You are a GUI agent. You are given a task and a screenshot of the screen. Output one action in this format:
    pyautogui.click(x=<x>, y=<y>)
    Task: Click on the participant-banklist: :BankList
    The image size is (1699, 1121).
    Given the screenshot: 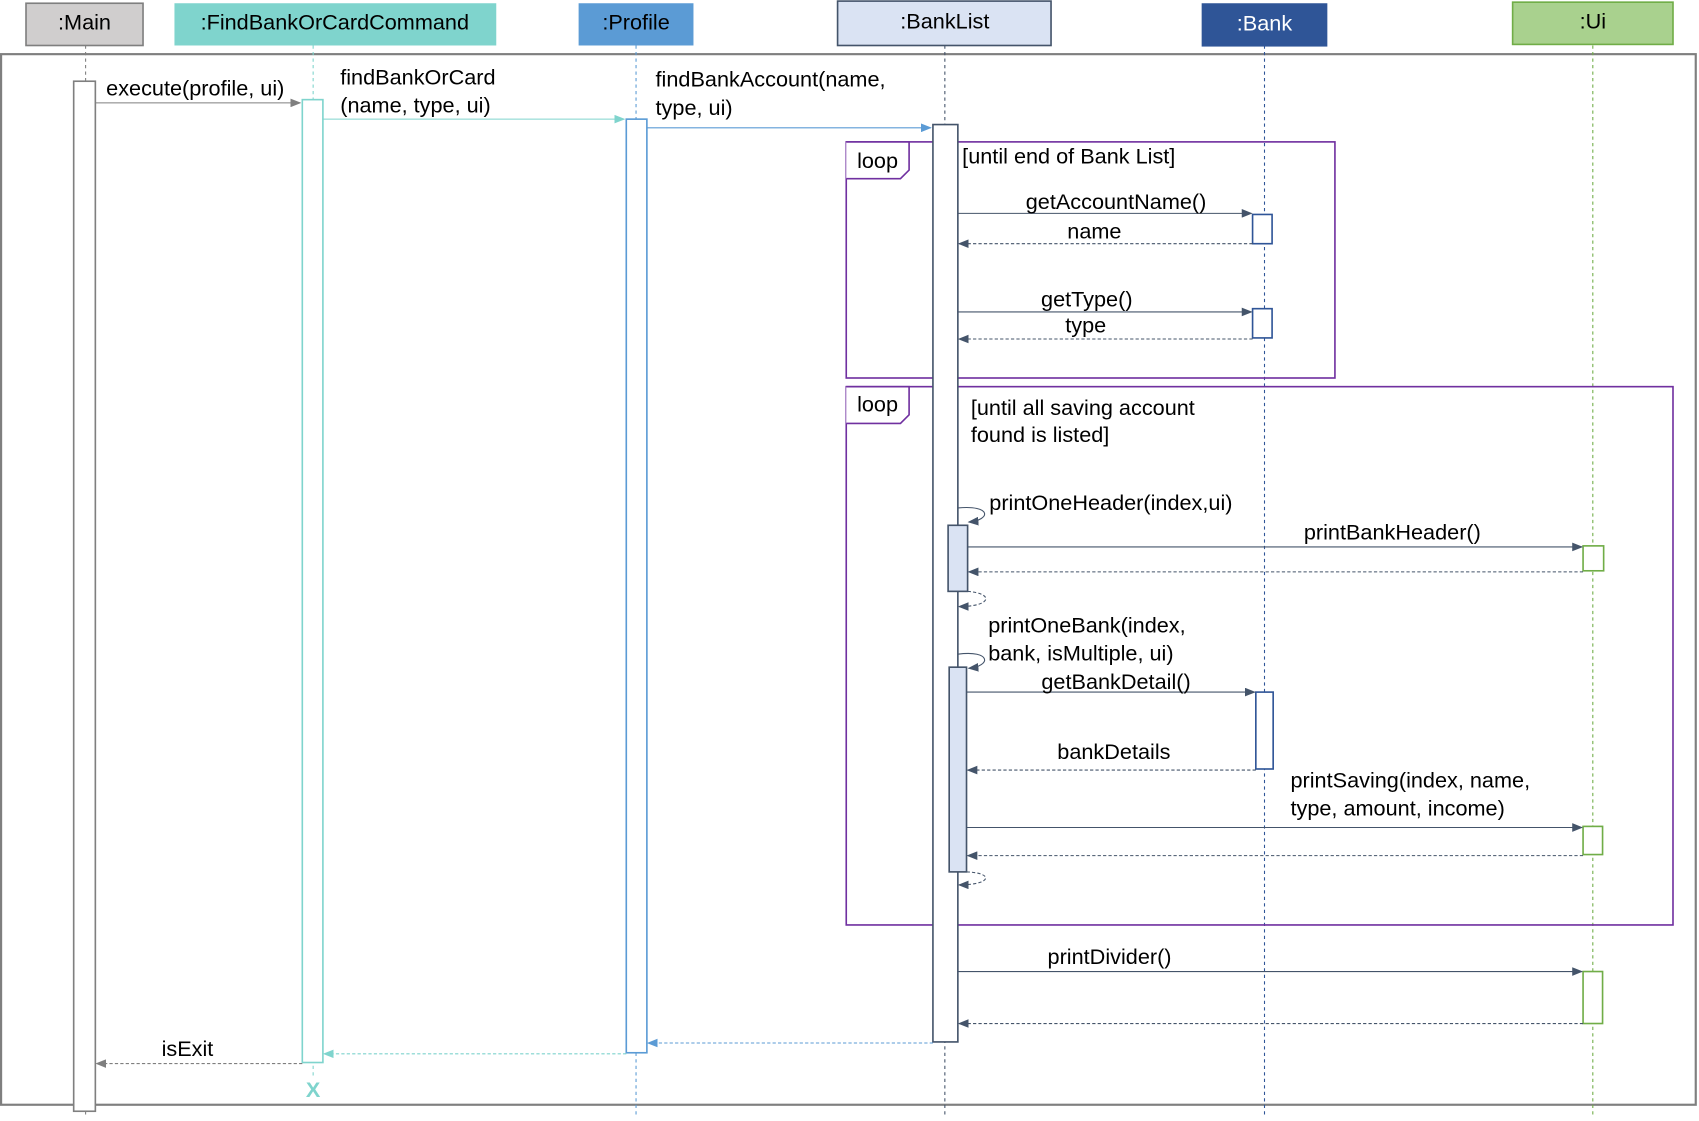 What is the action you would take?
    pyautogui.click(x=944, y=23)
    